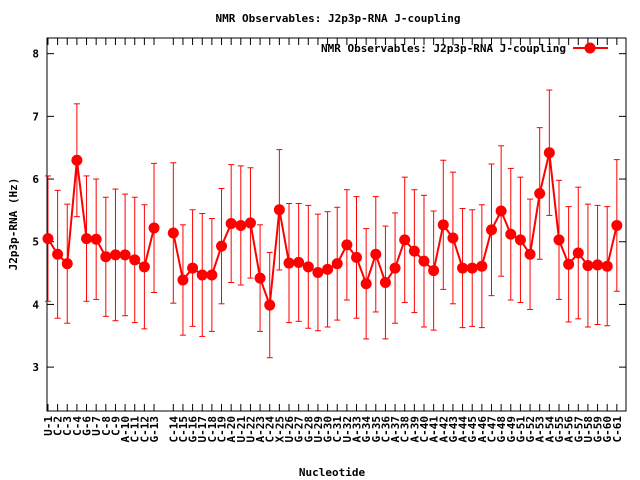  What do you see at coordinates (270, 429) in the screenshot?
I see `x-tick-label: C-24` at bounding box center [270, 429].